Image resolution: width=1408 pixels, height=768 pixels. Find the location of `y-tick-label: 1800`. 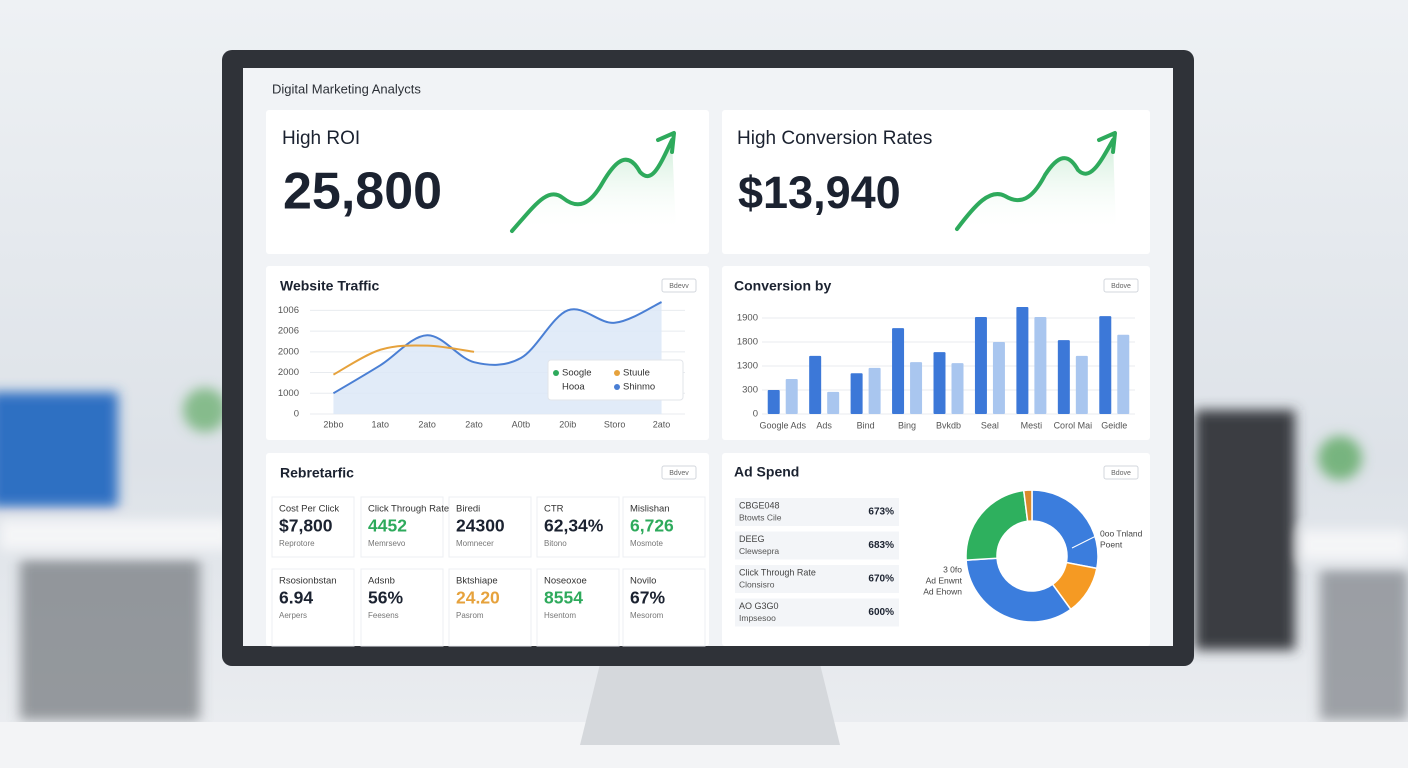

y-tick-label: 1800 is located at coordinates (747, 342).